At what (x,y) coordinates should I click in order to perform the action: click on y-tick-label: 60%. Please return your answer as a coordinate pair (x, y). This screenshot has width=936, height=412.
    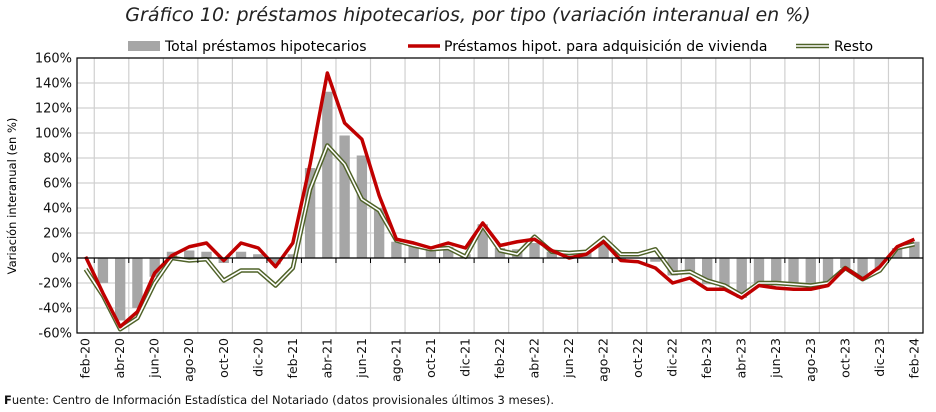
    Looking at the image, I should click on (57, 184).